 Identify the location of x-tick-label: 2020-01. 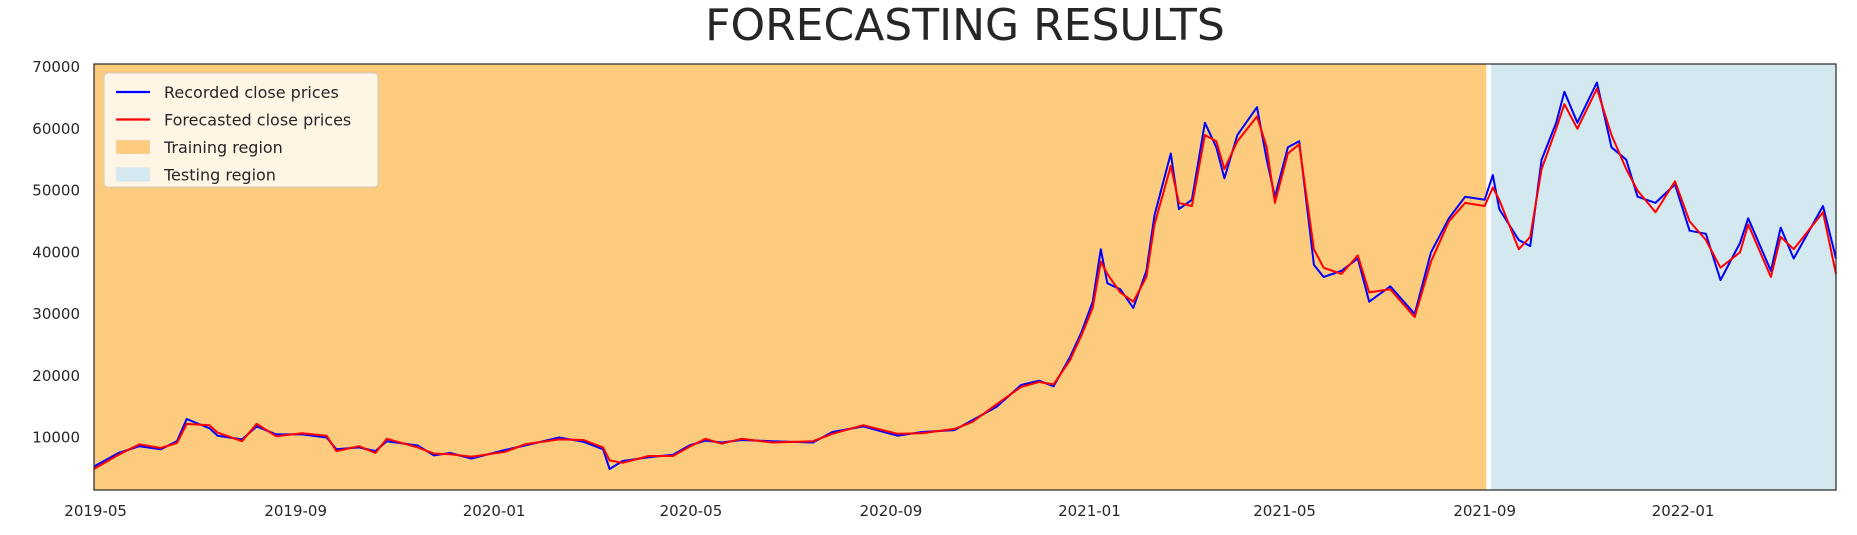
(494, 511).